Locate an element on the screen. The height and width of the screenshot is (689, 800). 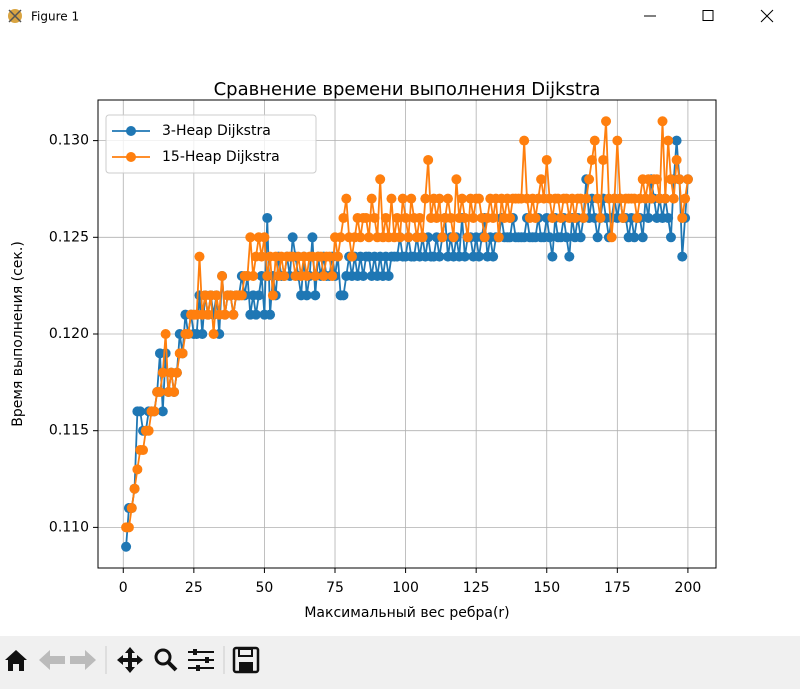
save-button is located at coordinates (246, 660).